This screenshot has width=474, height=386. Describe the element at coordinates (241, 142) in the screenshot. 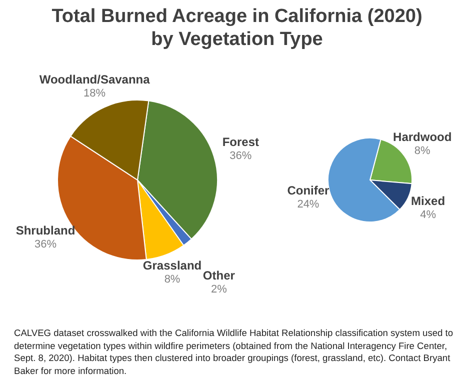

I see `slice-label: Forest` at that location.